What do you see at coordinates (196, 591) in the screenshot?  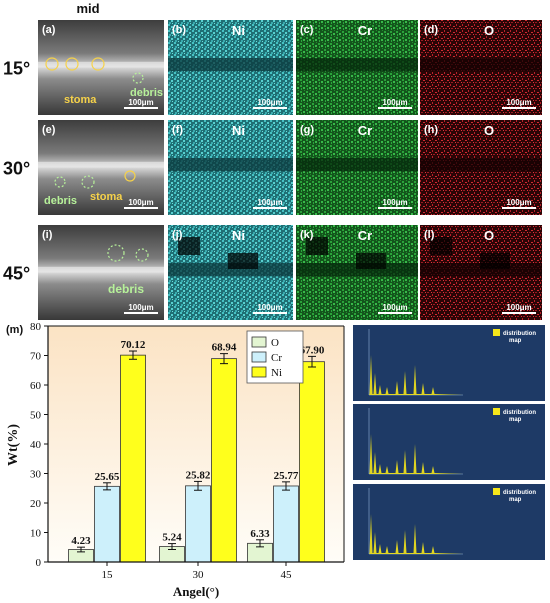 I see `x-axis-label: Angel(°)` at bounding box center [196, 591].